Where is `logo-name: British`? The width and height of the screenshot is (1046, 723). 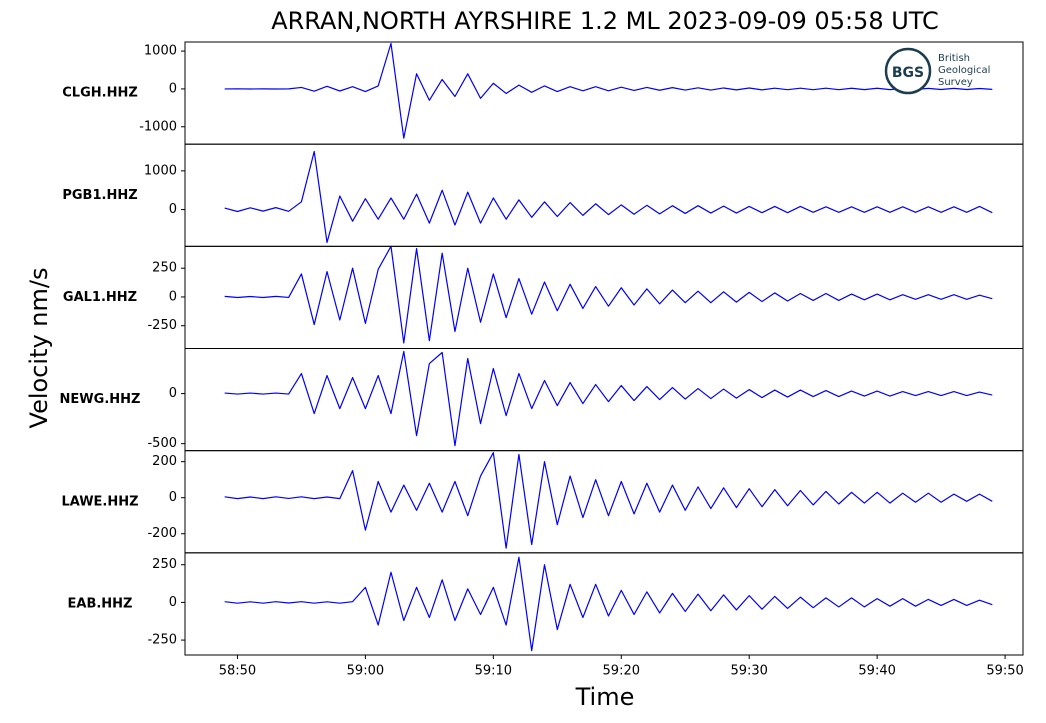 logo-name: British is located at coordinates (954, 58).